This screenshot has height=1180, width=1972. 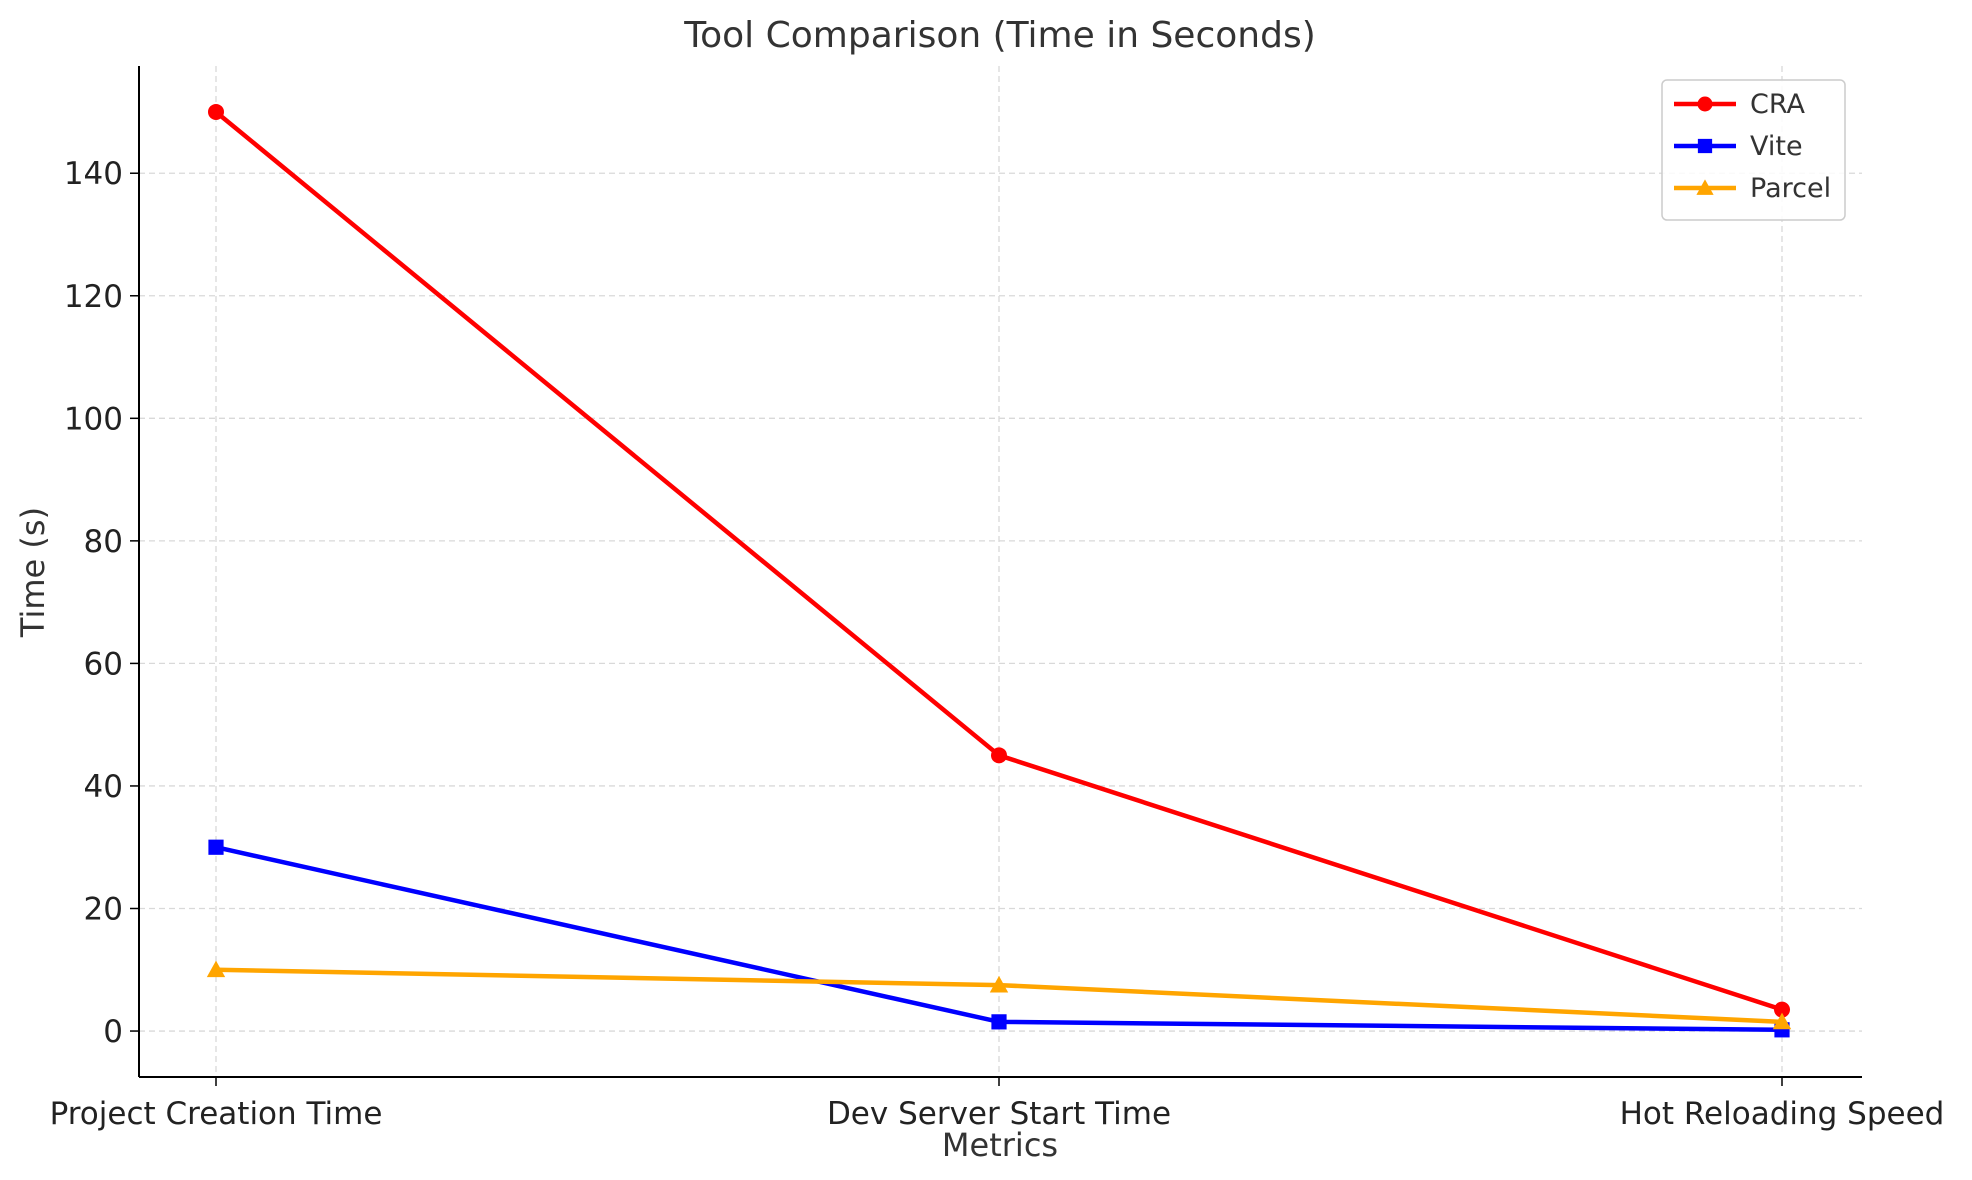 I want to click on legend-marker-cra, so click(x=1705, y=104).